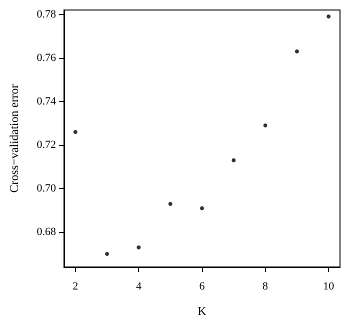 This screenshot has width=345, height=325. I want to click on x-tick-label: 8, so click(265, 286).